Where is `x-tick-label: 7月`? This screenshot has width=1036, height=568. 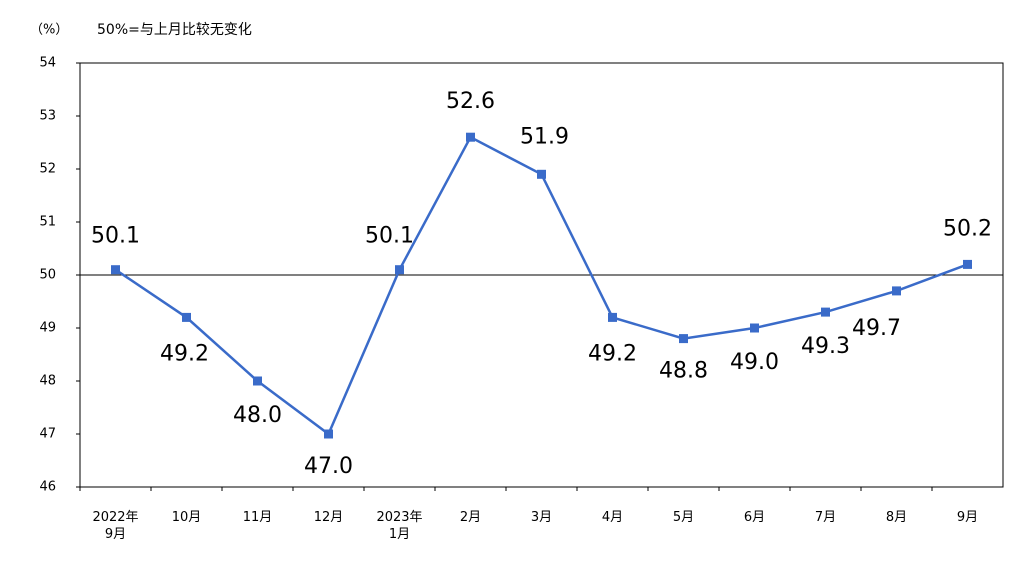 x-tick-label: 7月 is located at coordinates (825, 517).